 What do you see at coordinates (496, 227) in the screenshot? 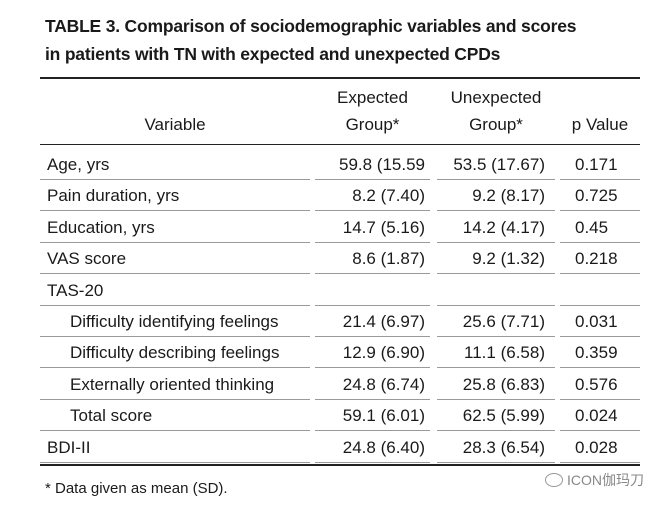
I see `cell: 14.2 (4.17)` at bounding box center [496, 227].